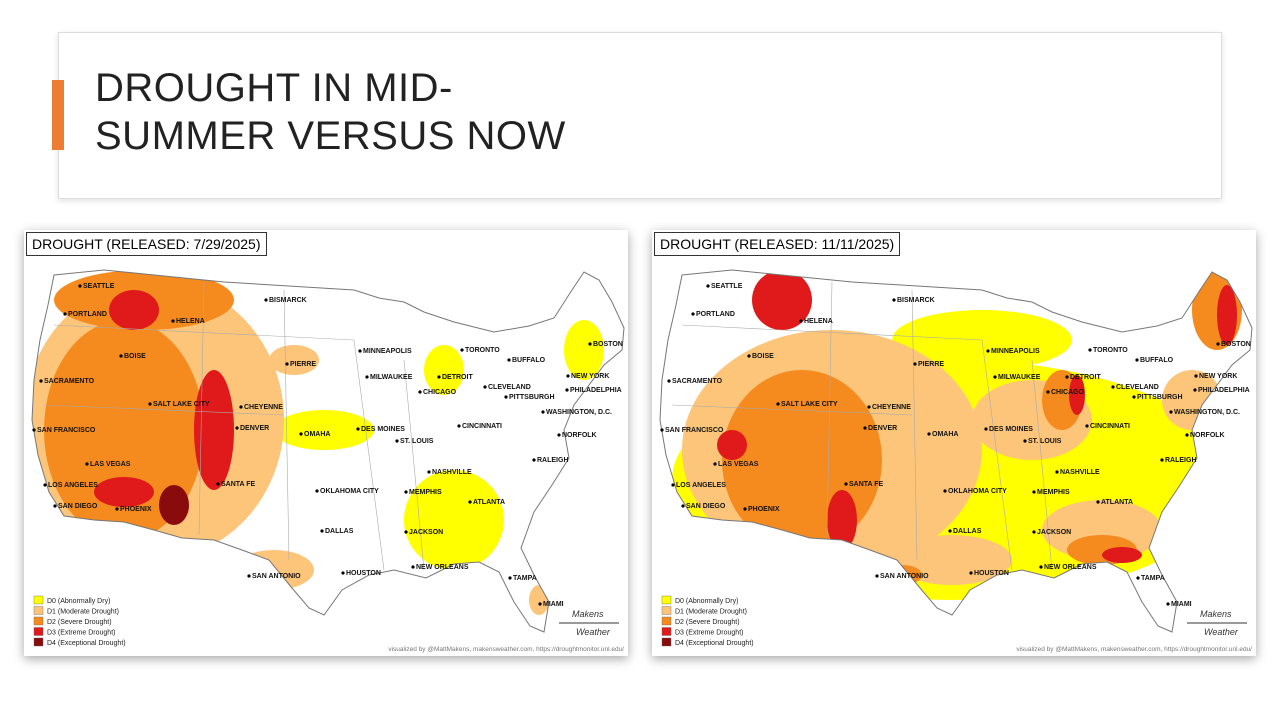  What do you see at coordinates (330, 136) in the screenshot?
I see `slide-title: SUMMER VERSUS NOW` at bounding box center [330, 136].